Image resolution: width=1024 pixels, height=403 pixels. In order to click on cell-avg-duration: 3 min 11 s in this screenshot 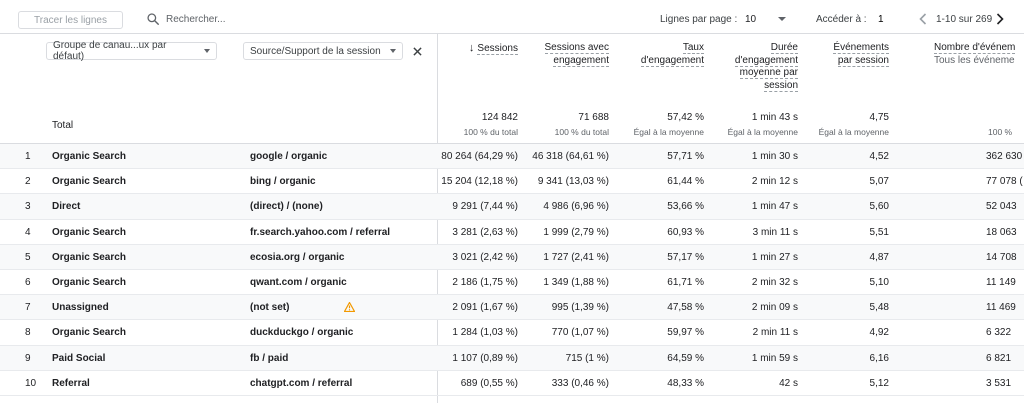, I will do `click(775, 232)`.